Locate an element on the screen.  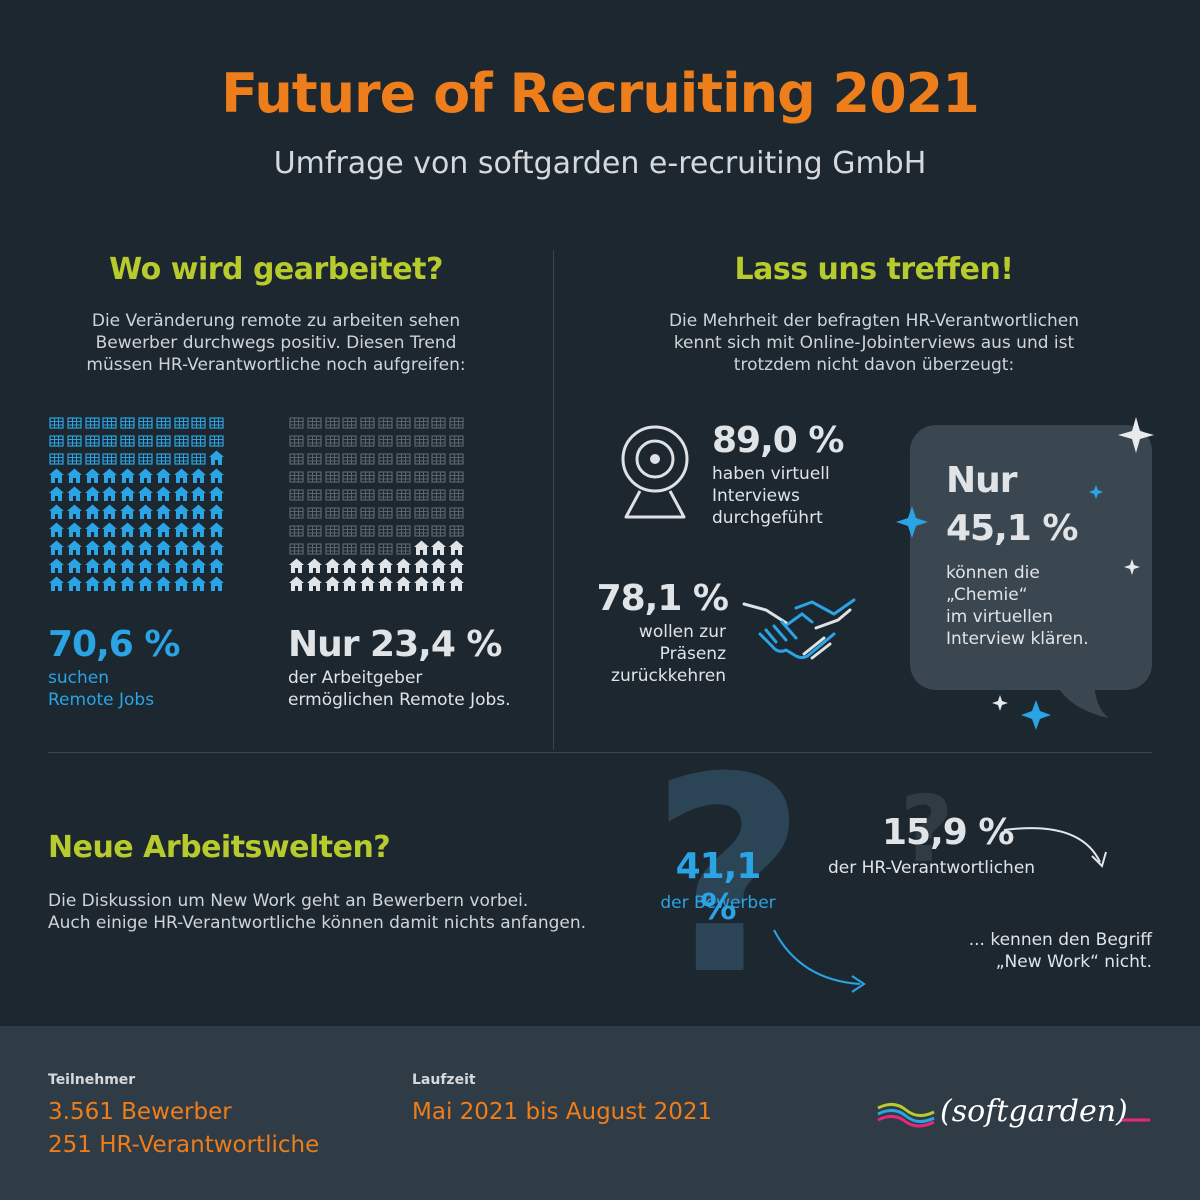
softgarden-logo: (softgarden) is located at coordinates (1016, 1117).